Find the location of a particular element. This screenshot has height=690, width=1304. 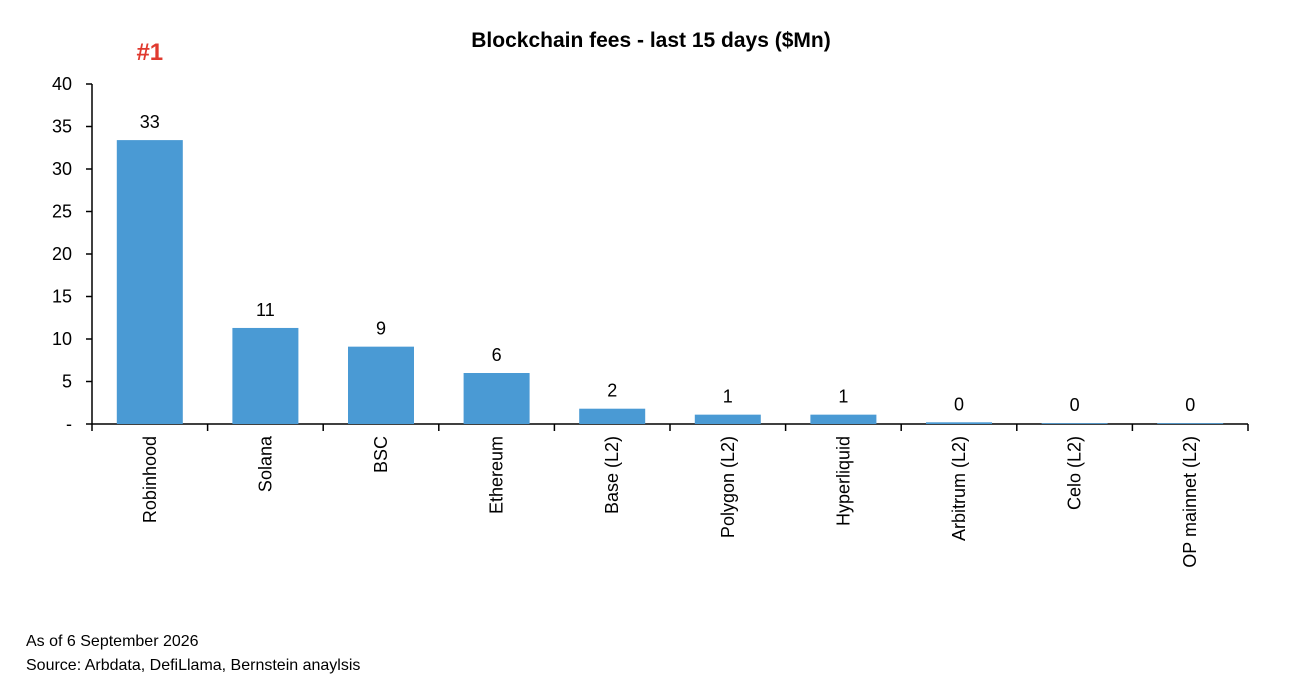

x-tick-label: Hyperliquid is located at coordinates (843, 481).